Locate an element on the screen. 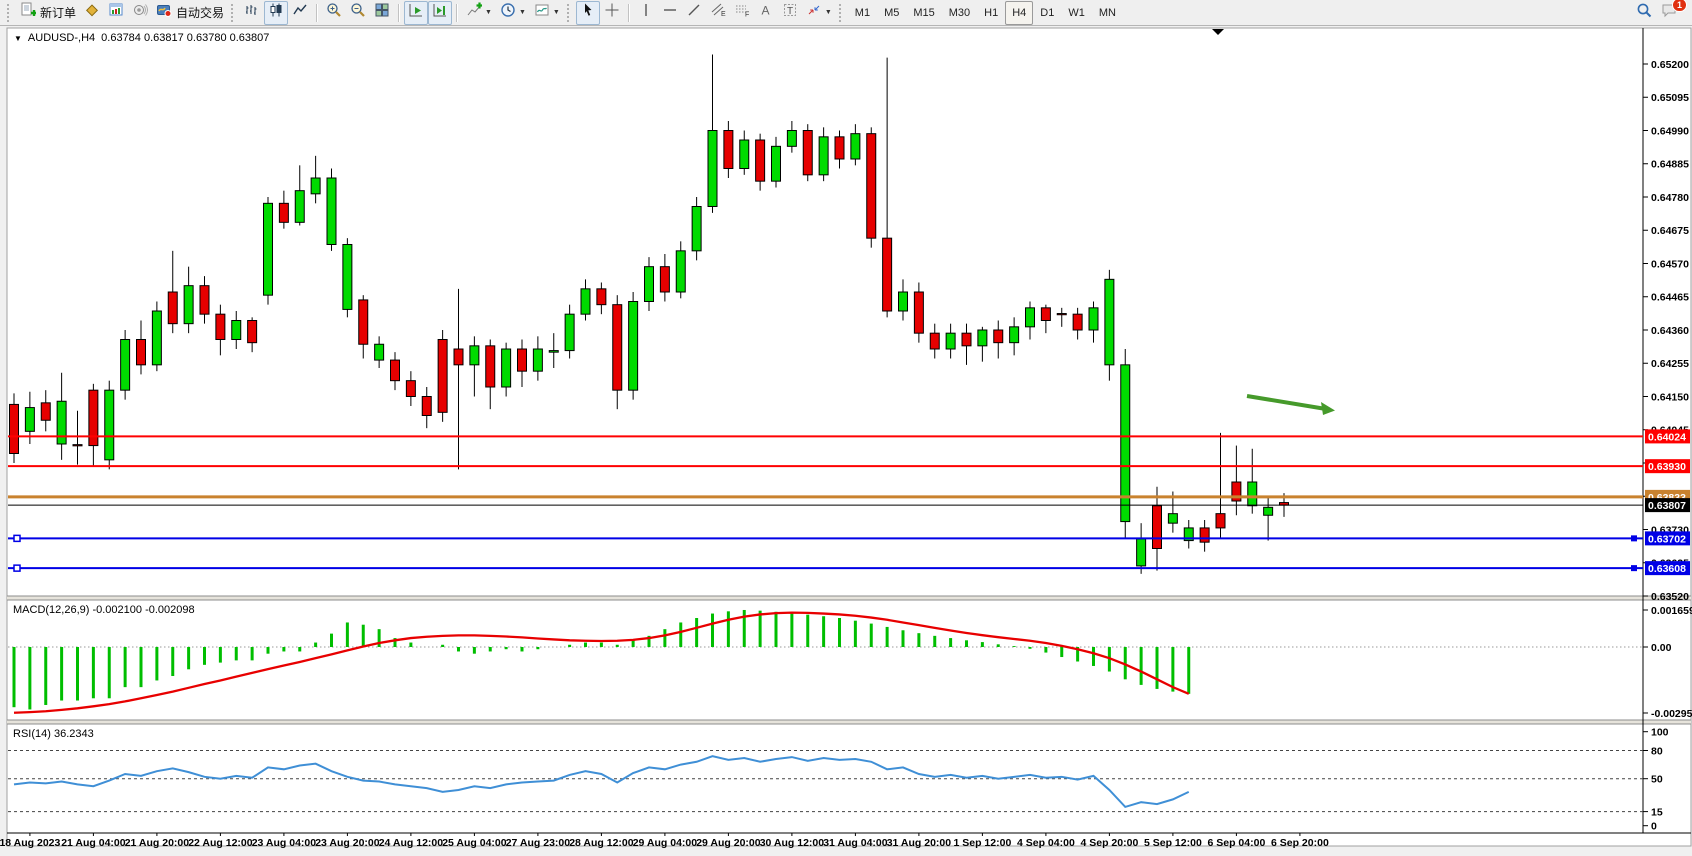 The image size is (1692, 856). chevron-down-icon: ▼ is located at coordinates (828, 12).